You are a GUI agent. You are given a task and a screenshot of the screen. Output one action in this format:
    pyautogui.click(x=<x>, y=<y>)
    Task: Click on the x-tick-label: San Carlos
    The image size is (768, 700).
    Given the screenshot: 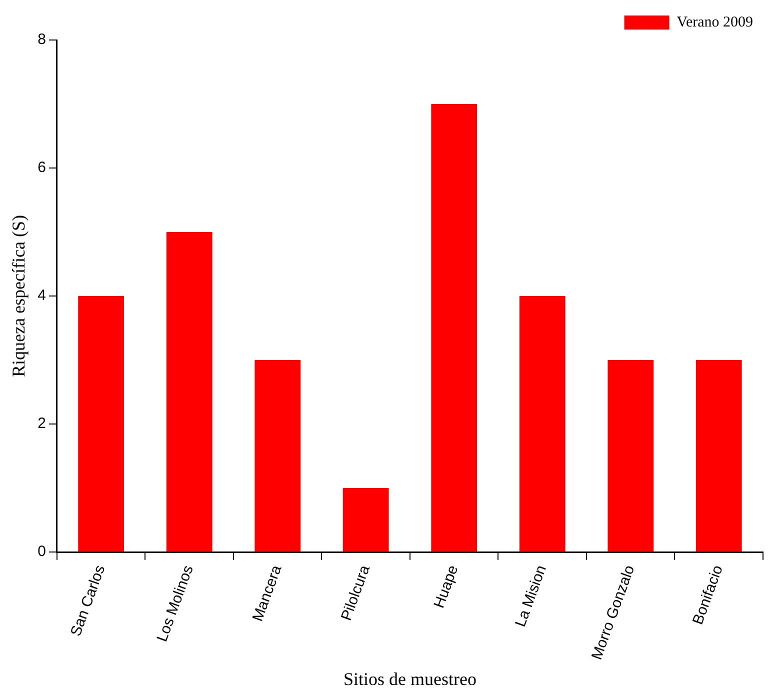 What is the action you would take?
    pyautogui.click(x=88, y=601)
    